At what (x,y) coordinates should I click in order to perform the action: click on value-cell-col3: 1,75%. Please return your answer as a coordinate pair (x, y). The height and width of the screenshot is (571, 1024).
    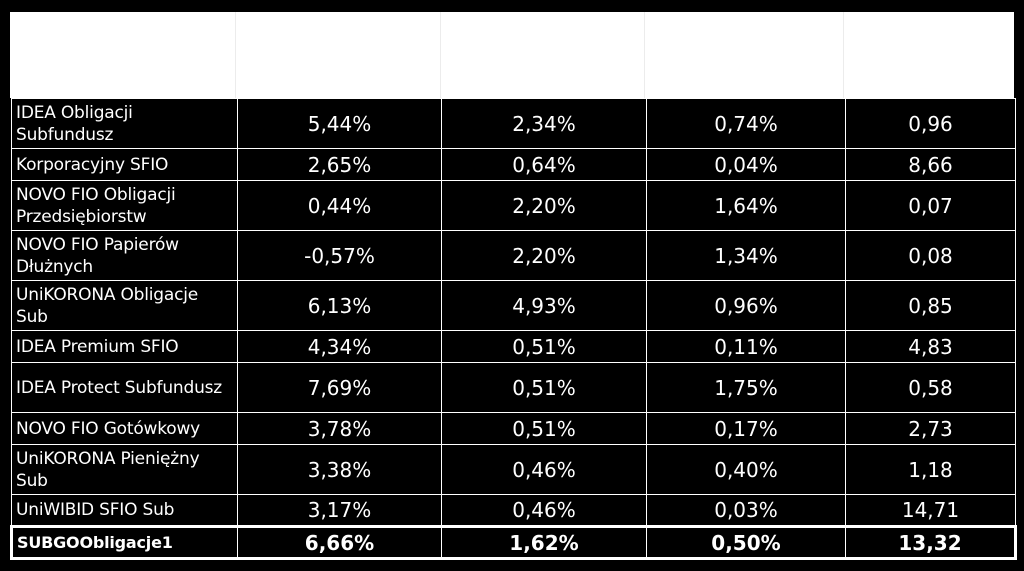
    Looking at the image, I should click on (746, 387).